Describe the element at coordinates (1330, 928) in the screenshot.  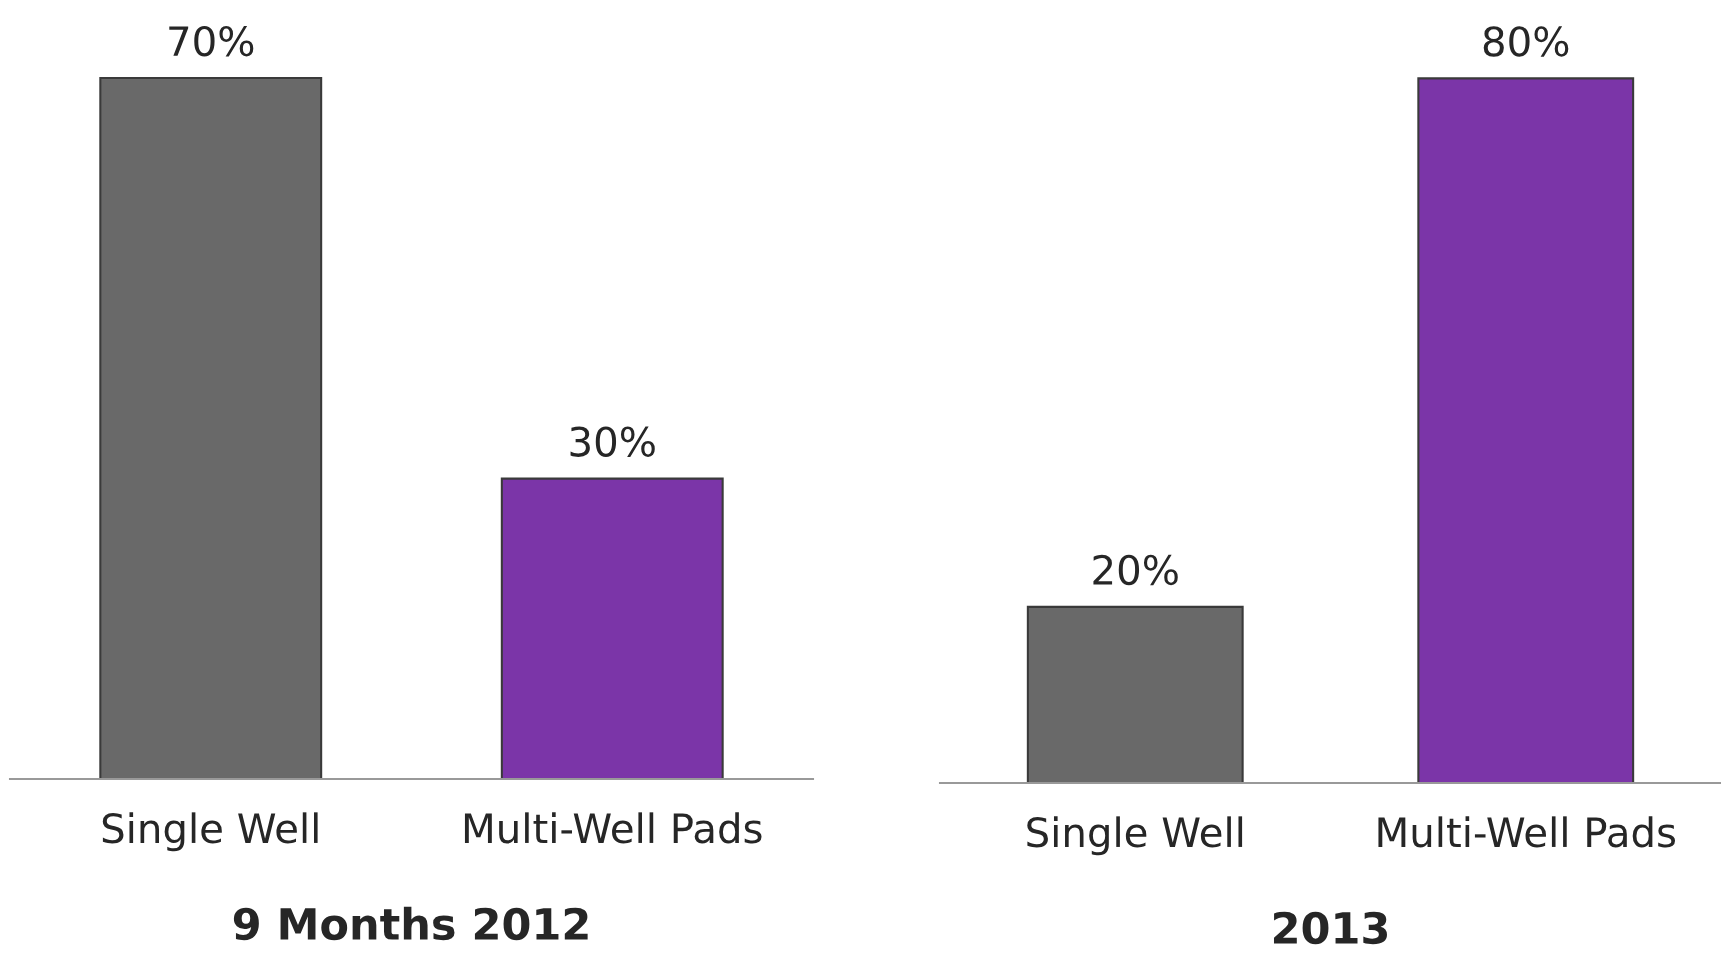
I see `x-axis-title: 2013` at that location.